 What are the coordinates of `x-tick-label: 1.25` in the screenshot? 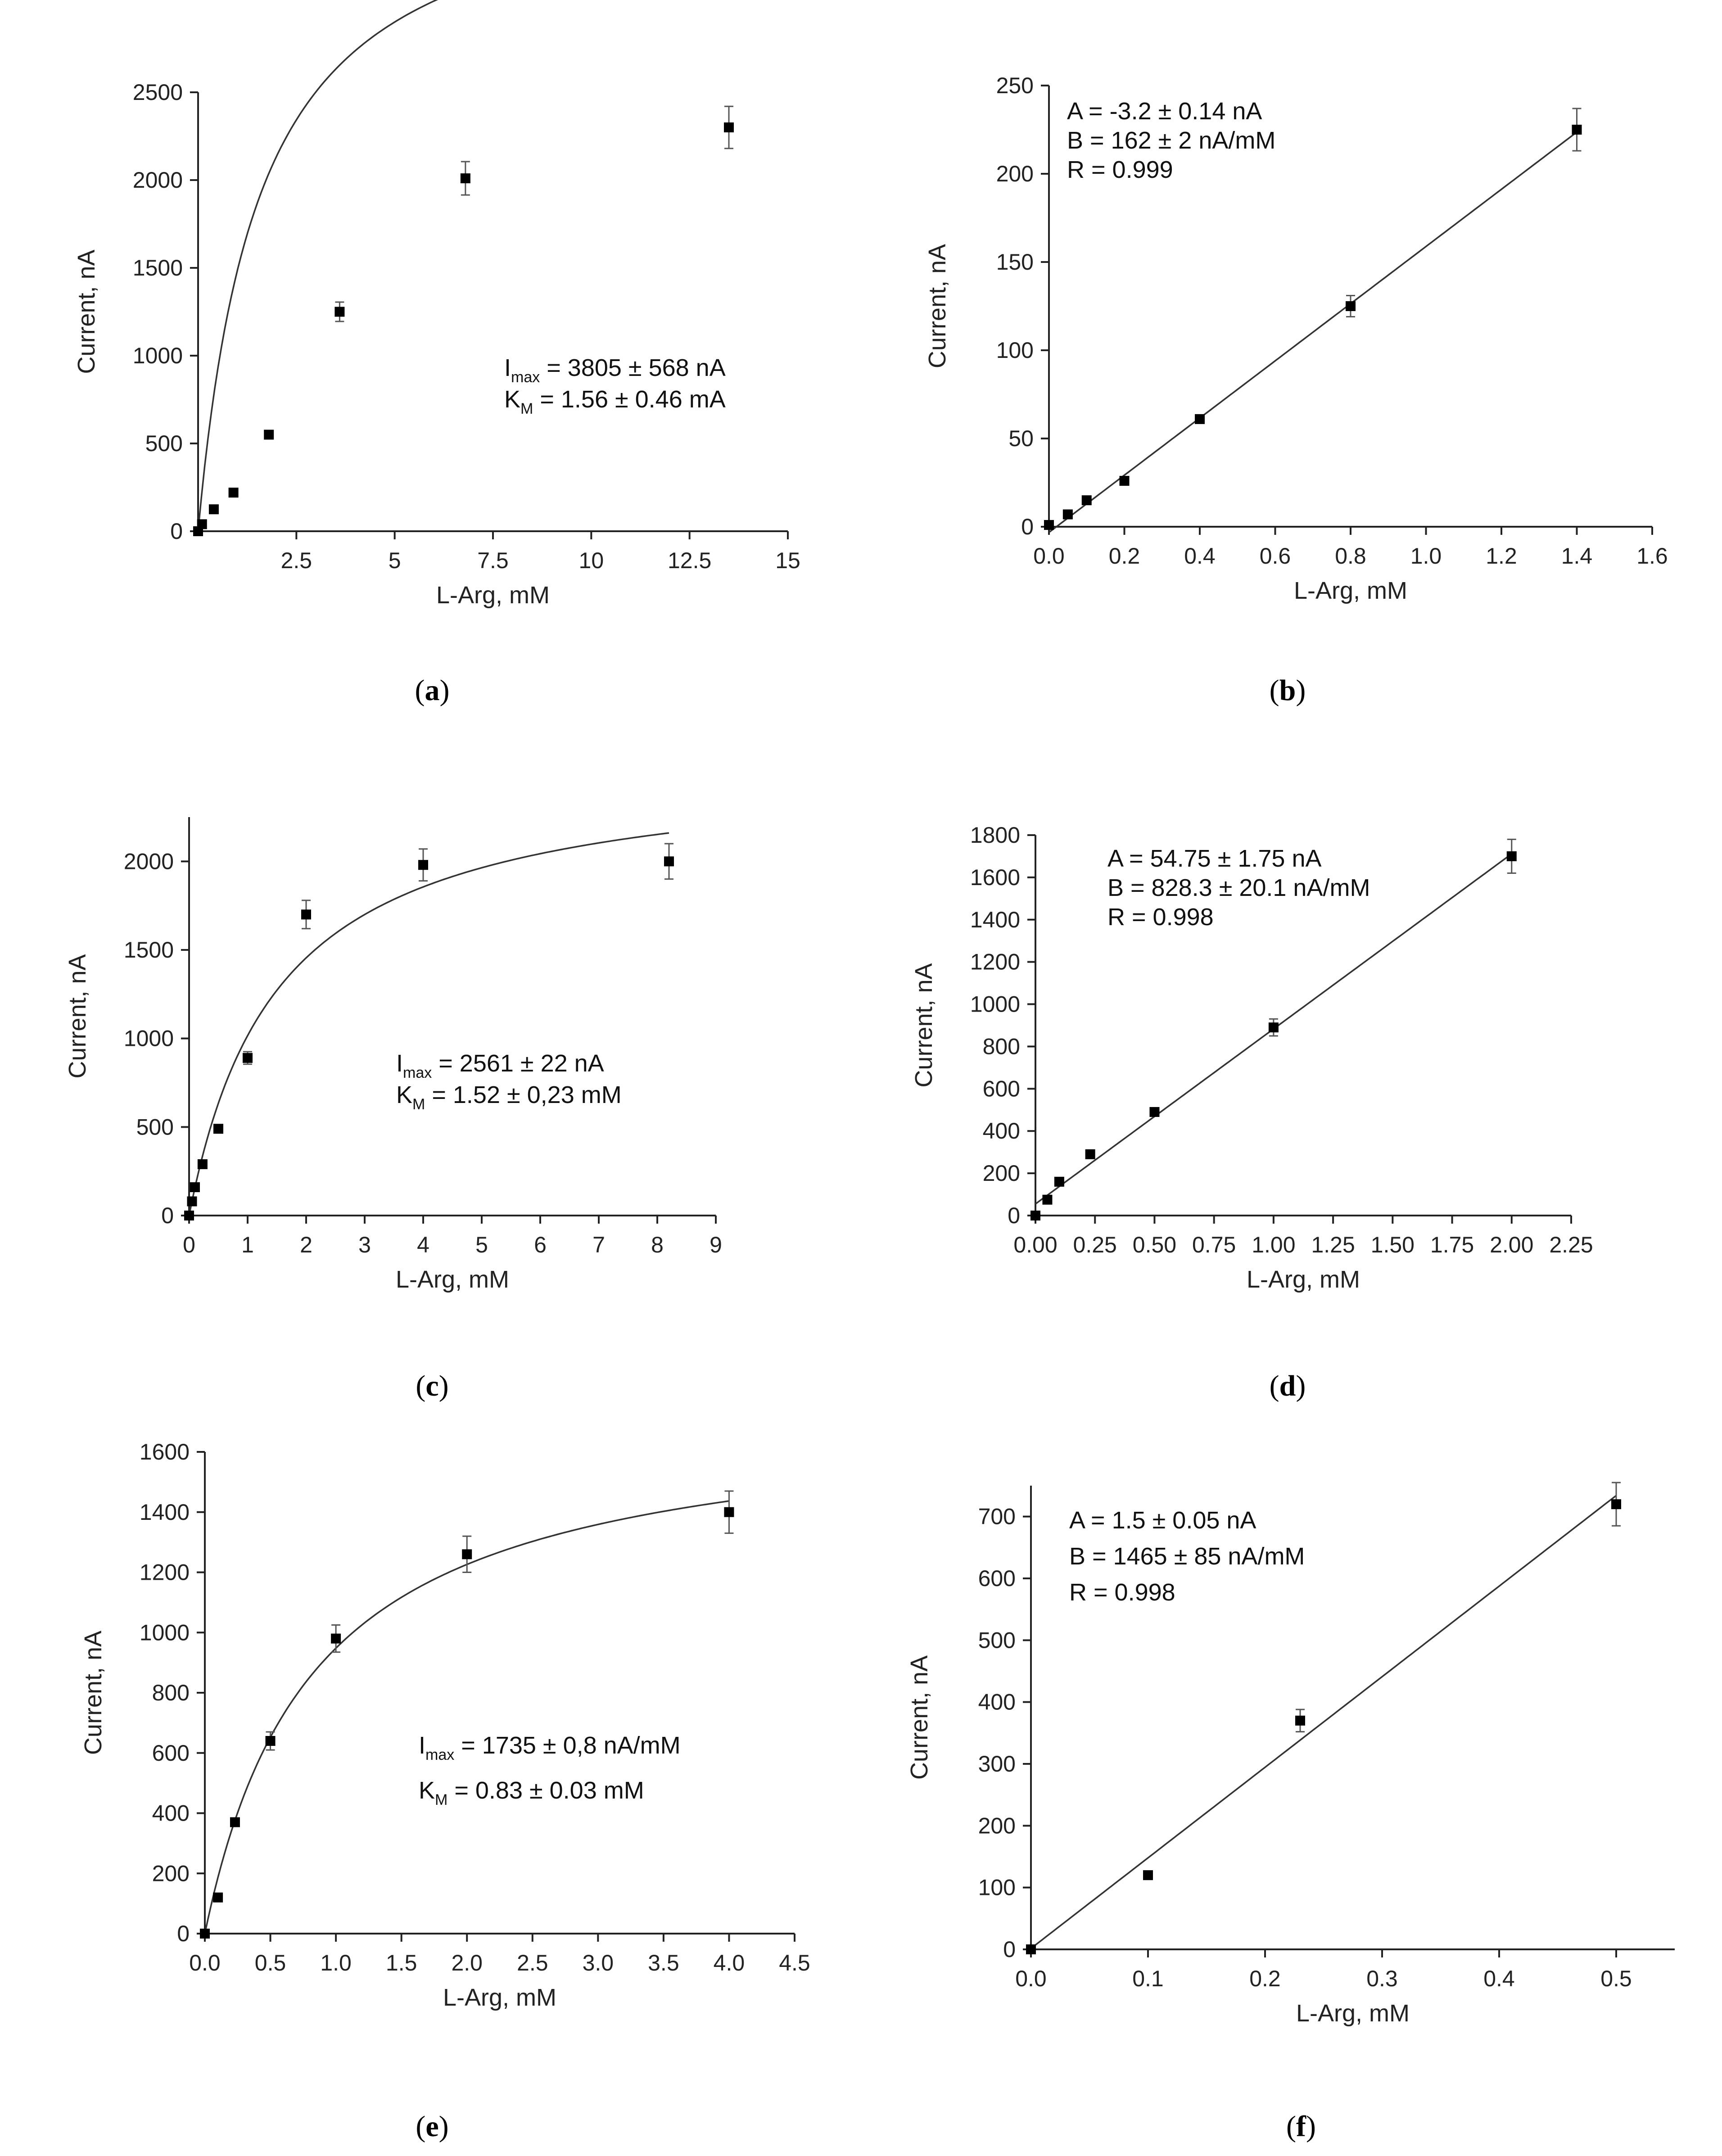 It's located at (1333, 1244).